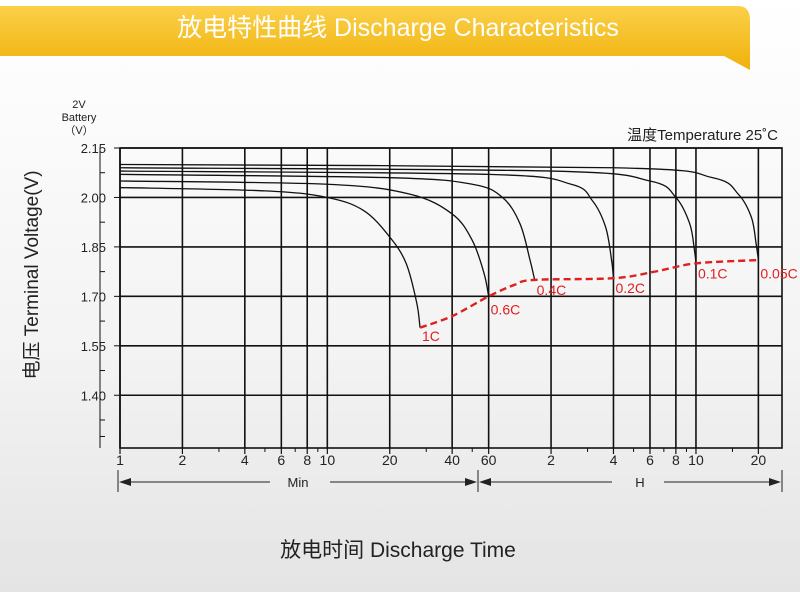  I want to click on rate-label-0: 1C, so click(431, 336).